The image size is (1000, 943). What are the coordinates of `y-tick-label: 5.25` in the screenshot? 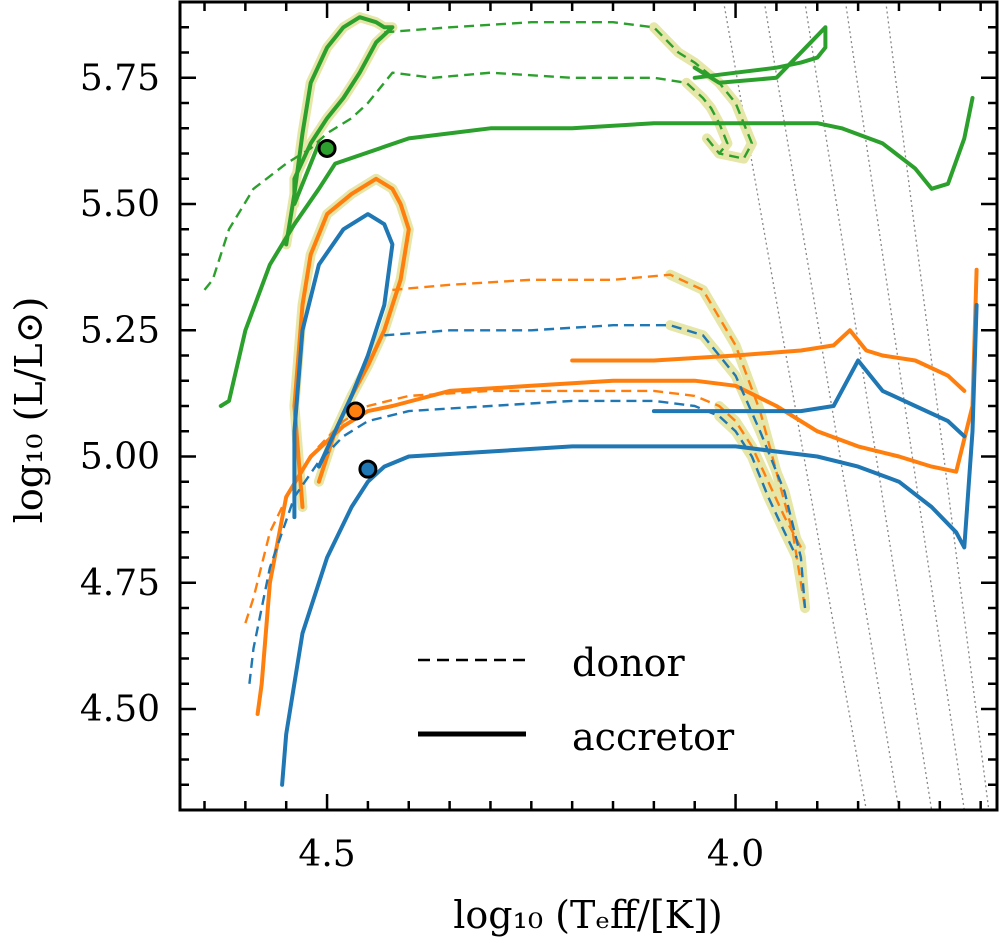 It's located at (120, 330).